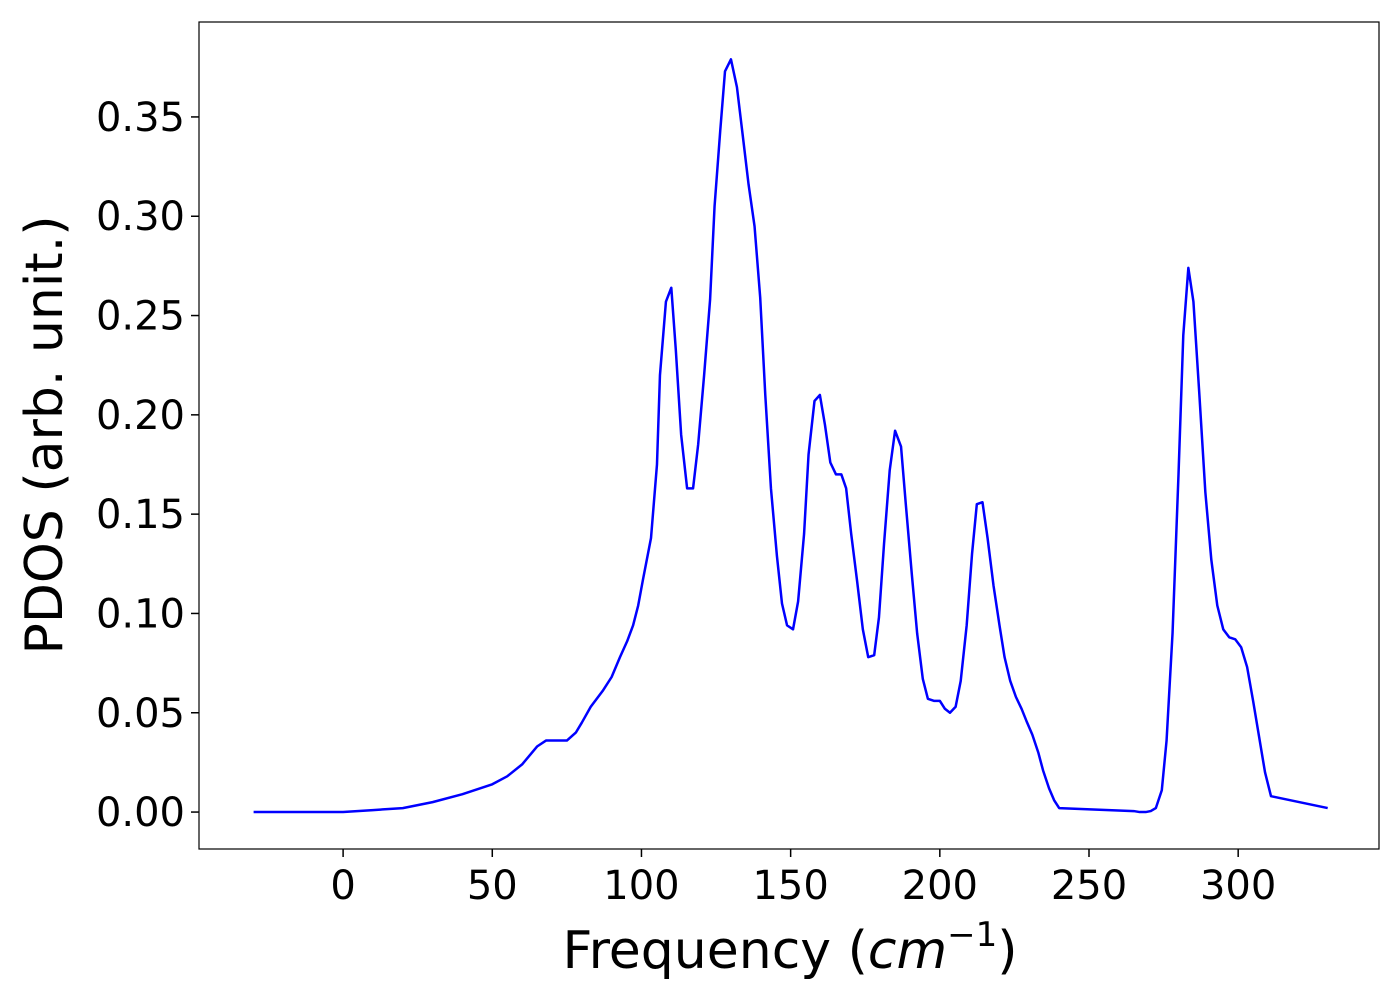  Describe the element at coordinates (140, 217) in the screenshot. I see `y-tick-label: 0.30` at that location.